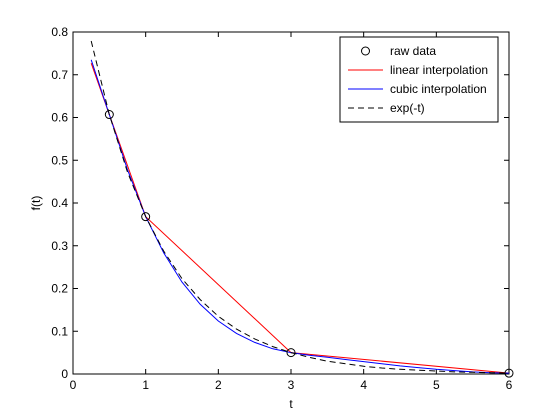 The height and width of the screenshot is (420, 560). What do you see at coordinates (218, 385) in the screenshot?
I see `x-tick-label: 2` at bounding box center [218, 385].